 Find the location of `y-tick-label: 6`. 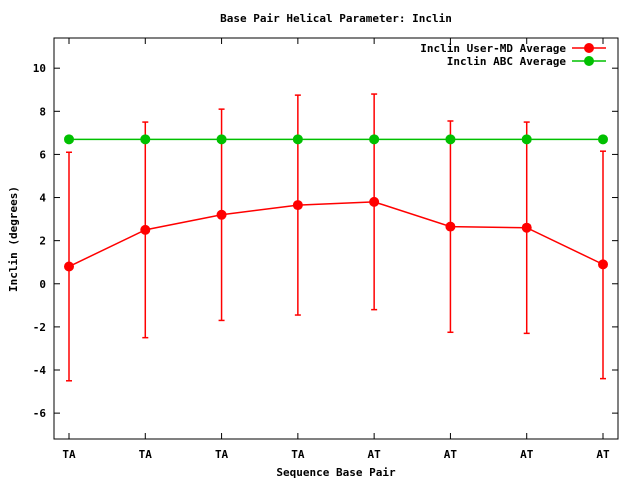

y-tick-label: 6 is located at coordinates (42, 154).